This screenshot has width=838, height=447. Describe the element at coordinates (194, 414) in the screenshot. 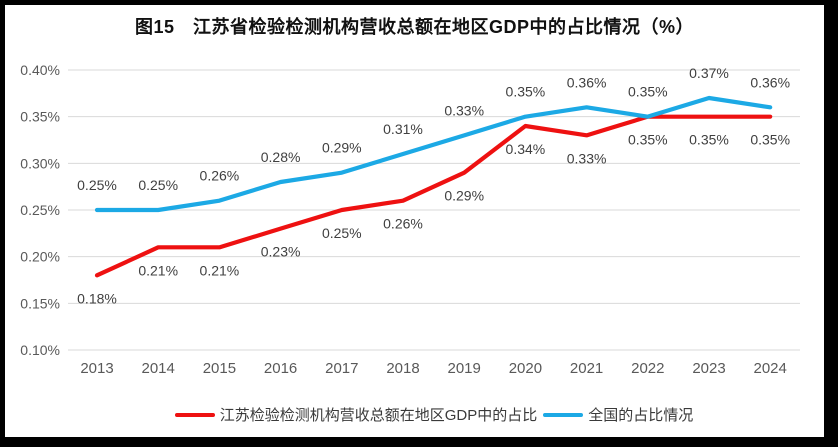

I see `jiangsu-line-swatch` at that location.